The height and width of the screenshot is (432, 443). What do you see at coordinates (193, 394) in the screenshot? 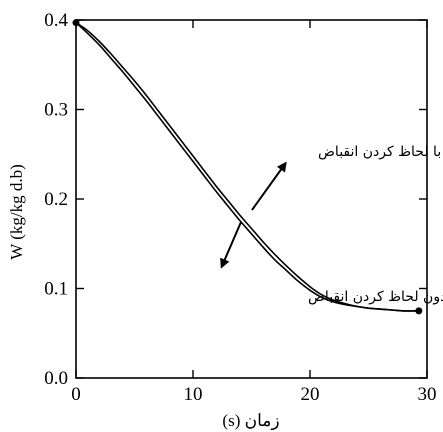
I see `x-tick-label: 10` at bounding box center [193, 394].